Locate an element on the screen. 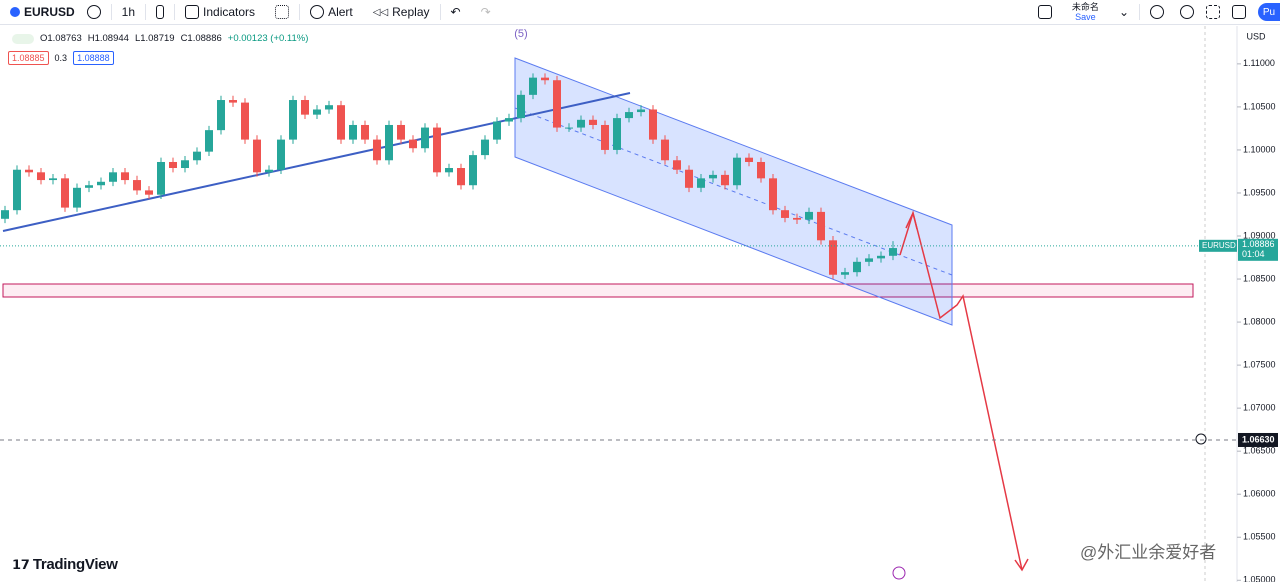 This screenshot has height=582, width=1280. layout-menu: ⌄ is located at coordinates (1123, 12).